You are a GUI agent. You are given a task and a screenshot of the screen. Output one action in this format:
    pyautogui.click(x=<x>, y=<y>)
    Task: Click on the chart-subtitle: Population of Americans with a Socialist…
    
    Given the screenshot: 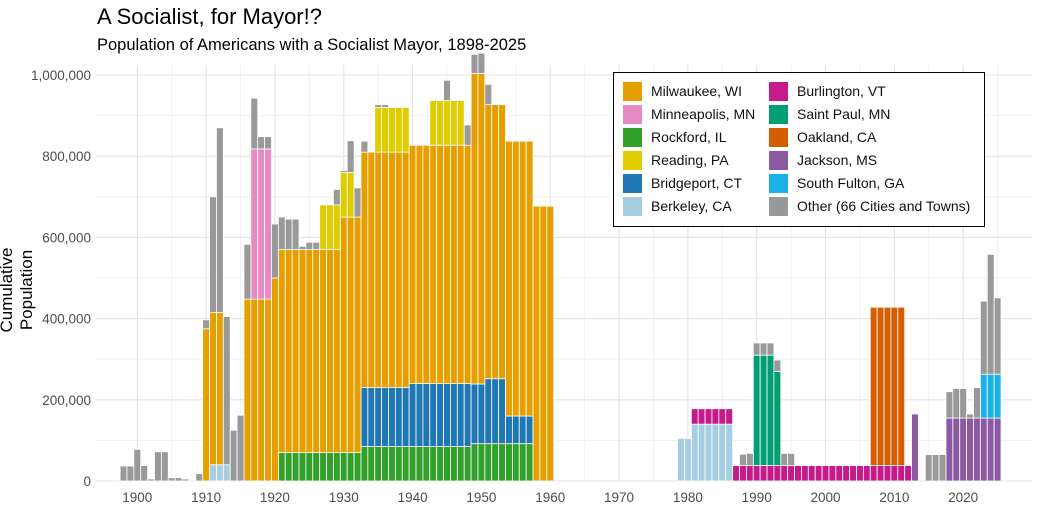 What is the action you would take?
    pyautogui.click(x=312, y=45)
    